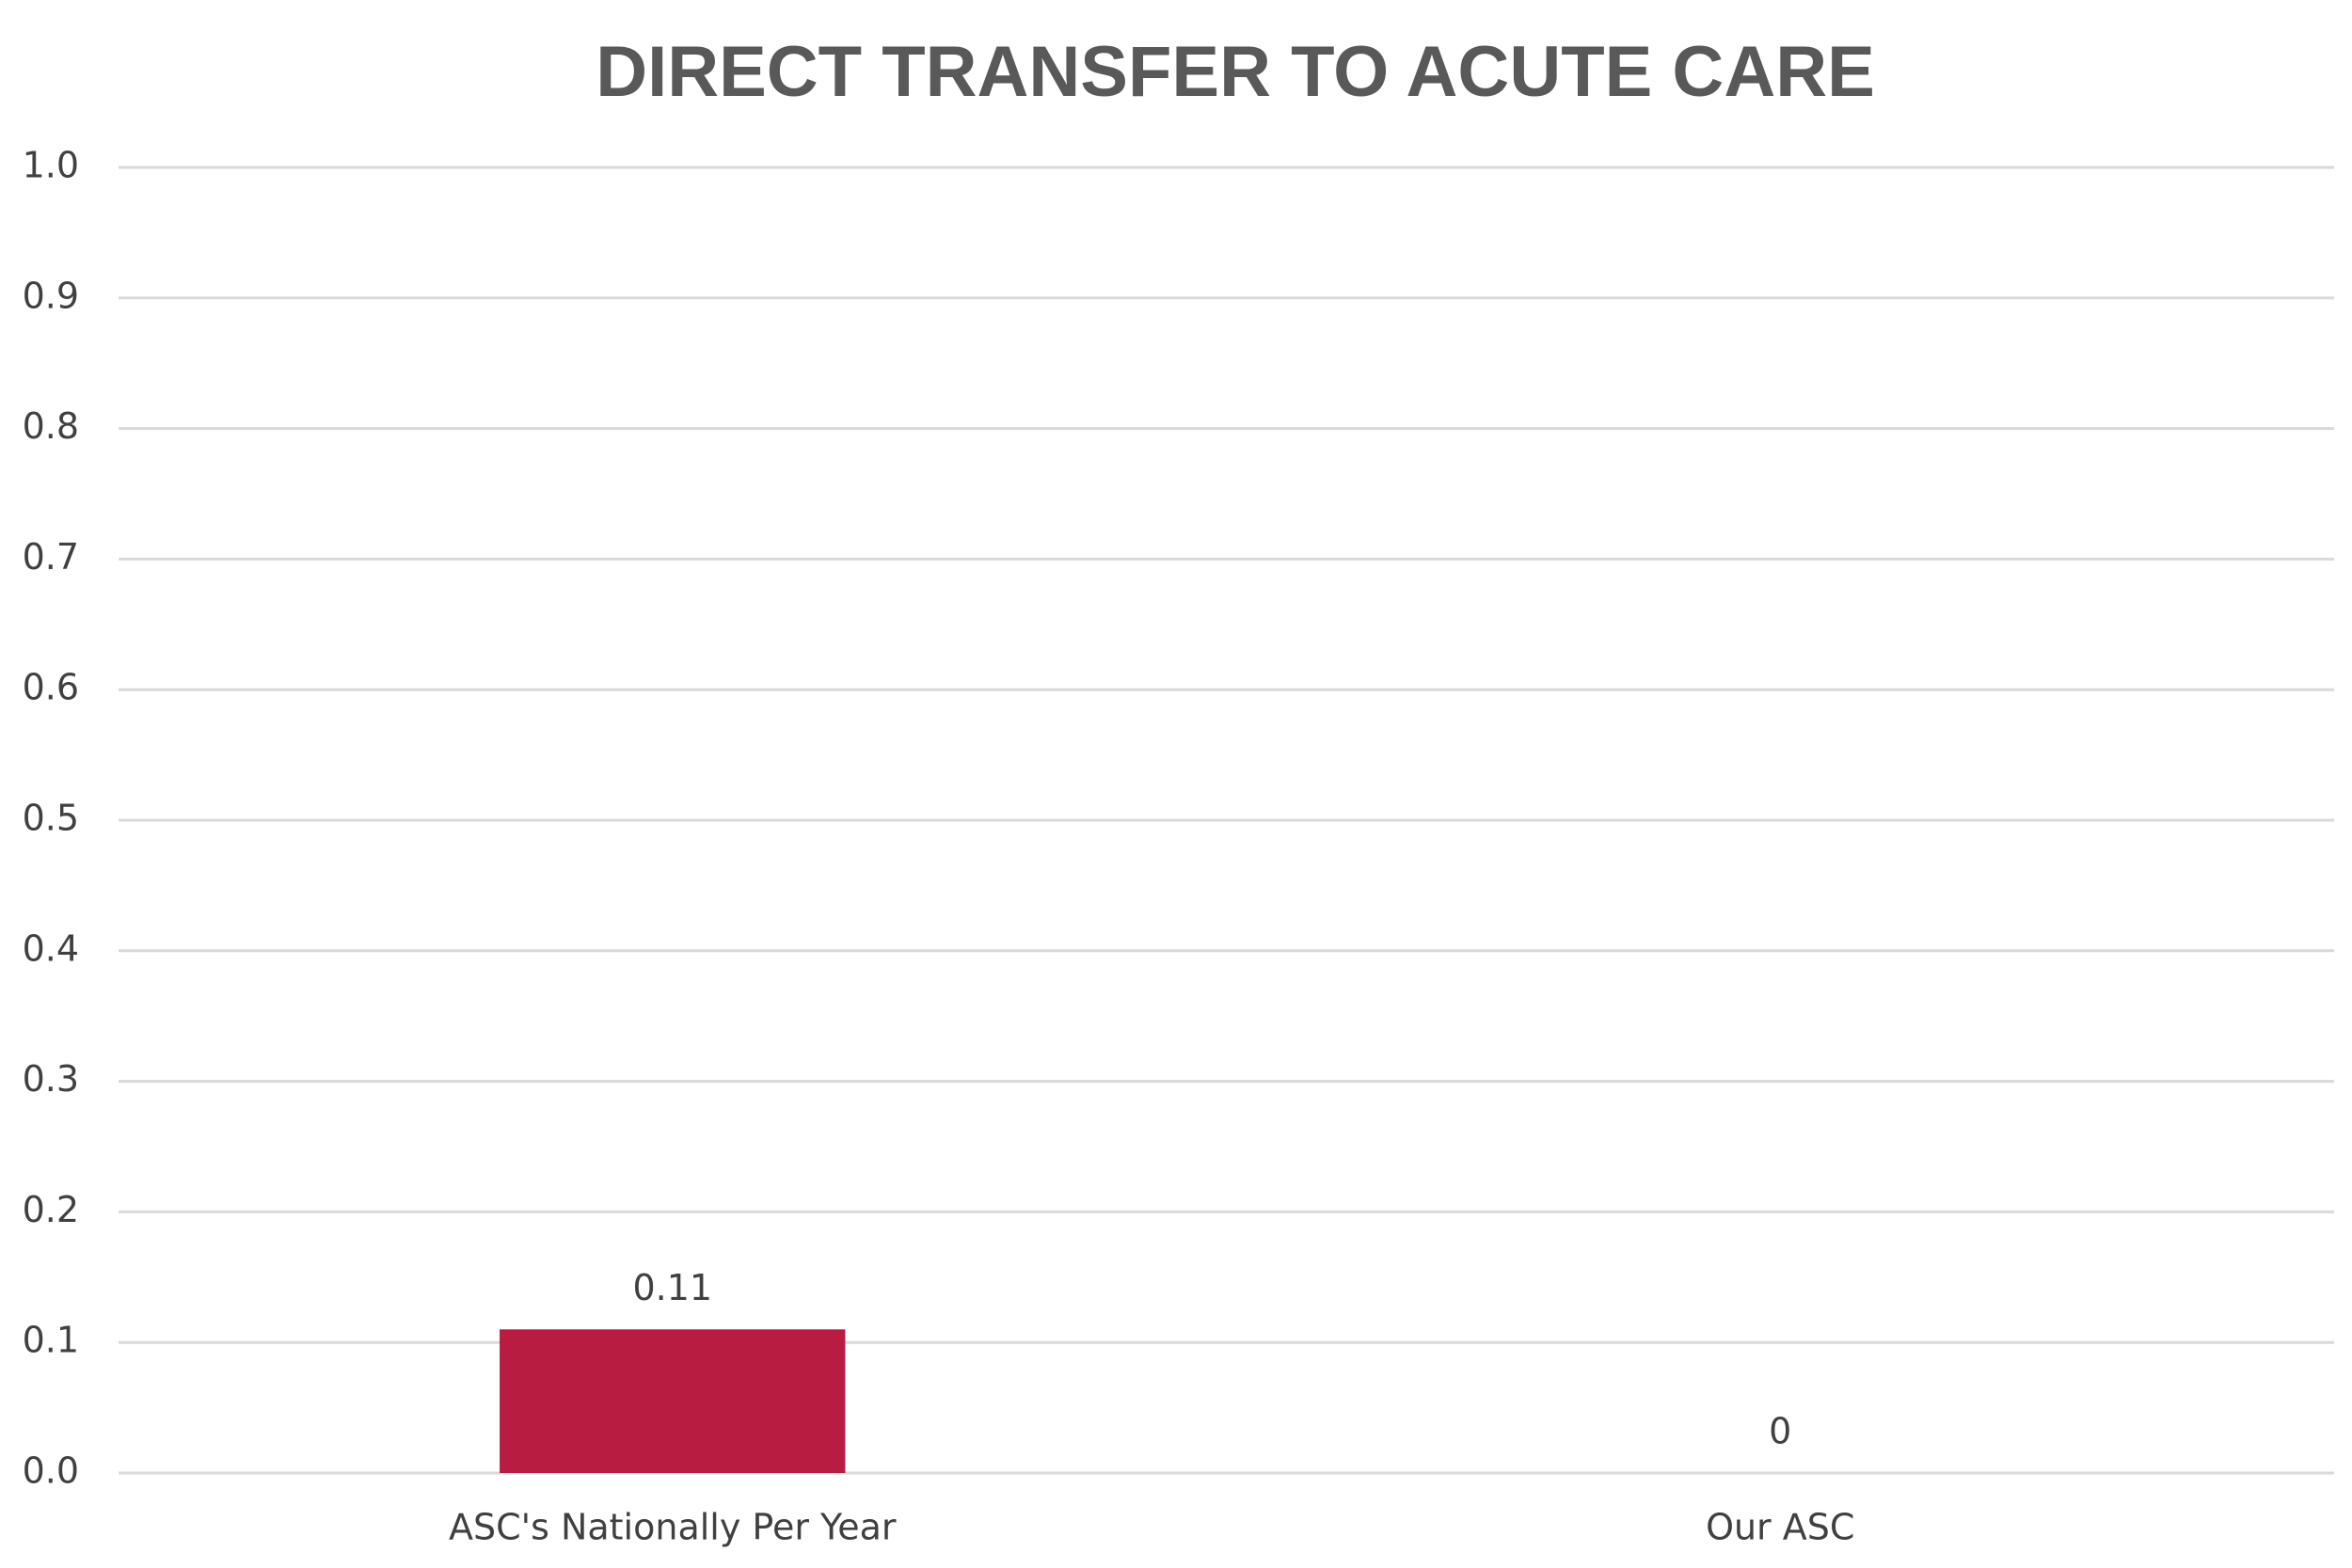  What do you see at coordinates (51, 295) in the screenshot?
I see `y-tick-label: 0.9` at bounding box center [51, 295].